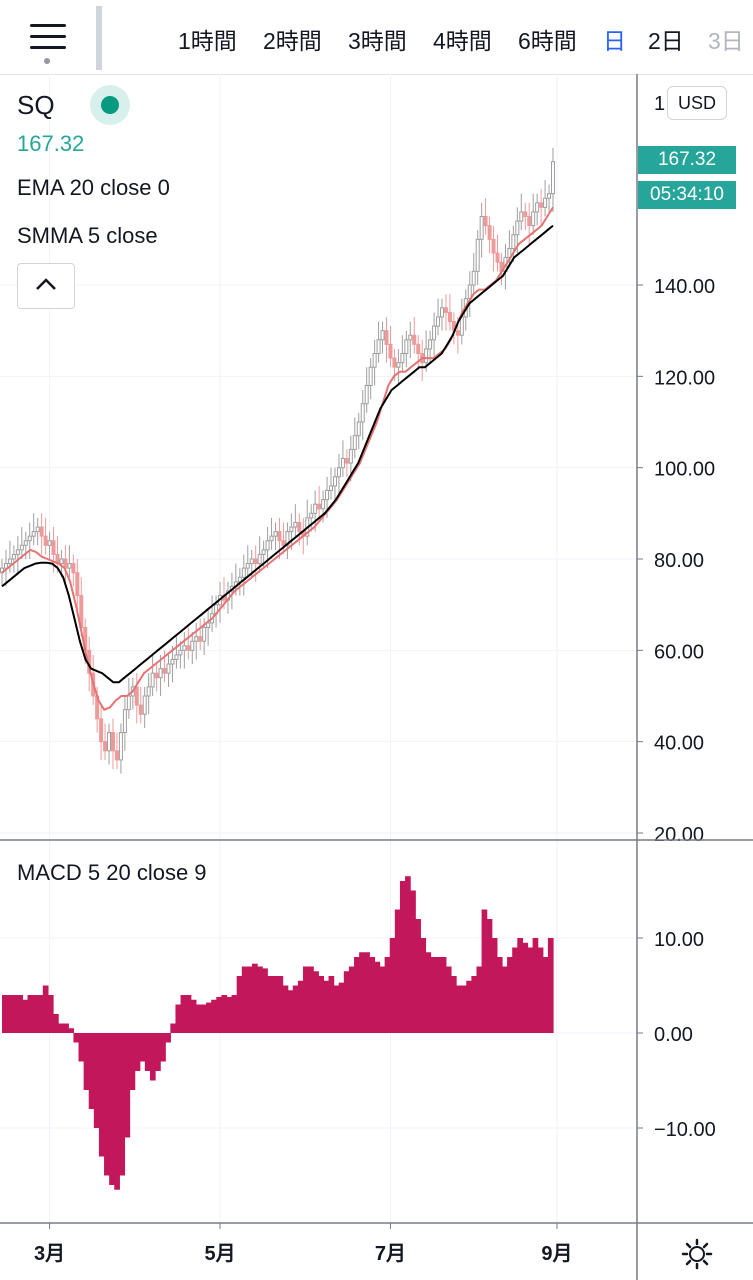  Describe the element at coordinates (110, 105) in the screenshot. I see `market-open-icon` at that location.